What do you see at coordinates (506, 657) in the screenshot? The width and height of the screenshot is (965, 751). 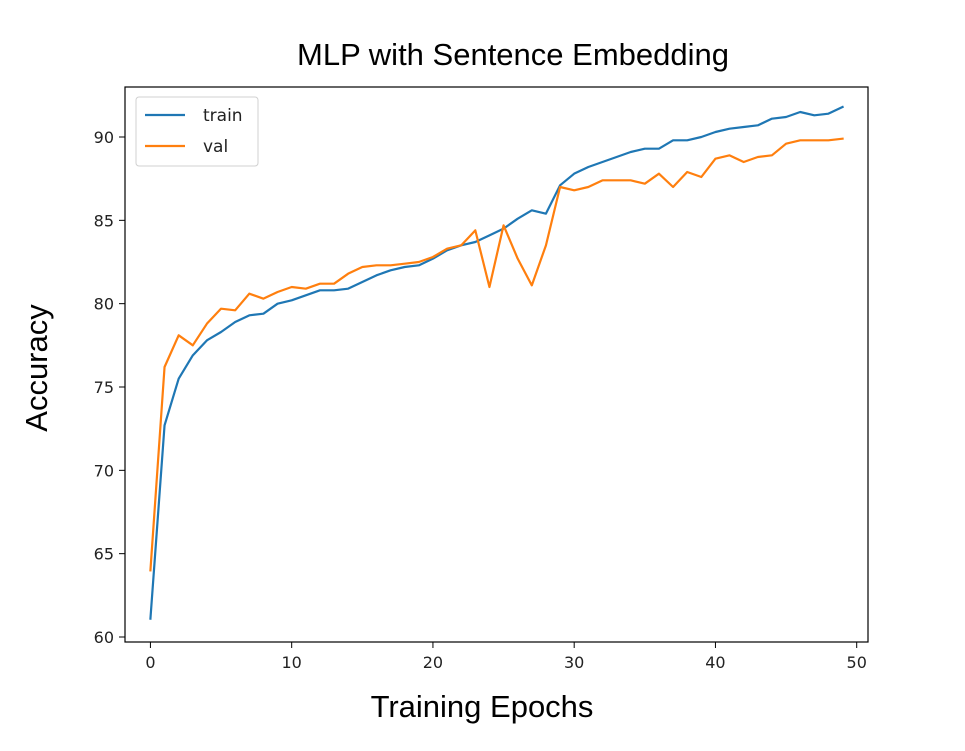 I see `x-axis: 0 10 20 30 40 50` at bounding box center [506, 657].